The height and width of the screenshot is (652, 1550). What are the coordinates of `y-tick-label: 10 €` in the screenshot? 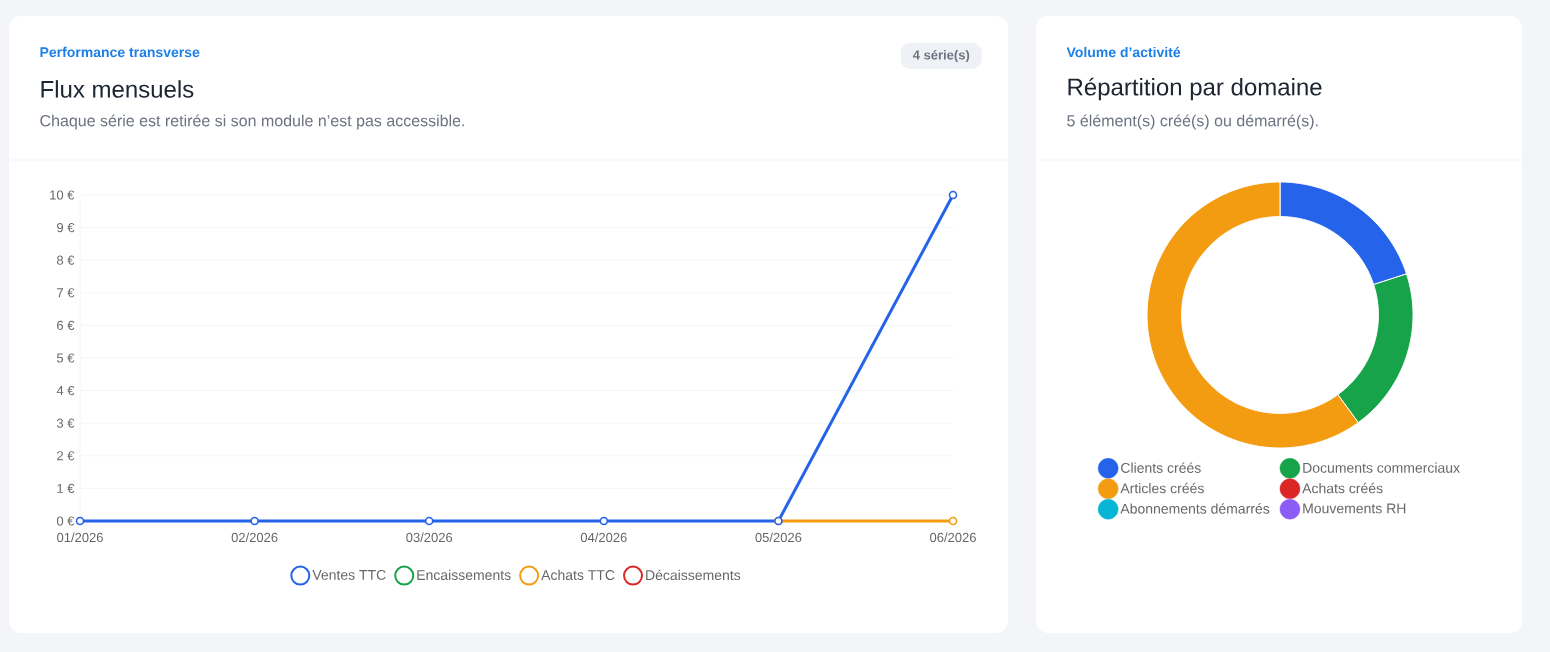 It's located at (62, 195).